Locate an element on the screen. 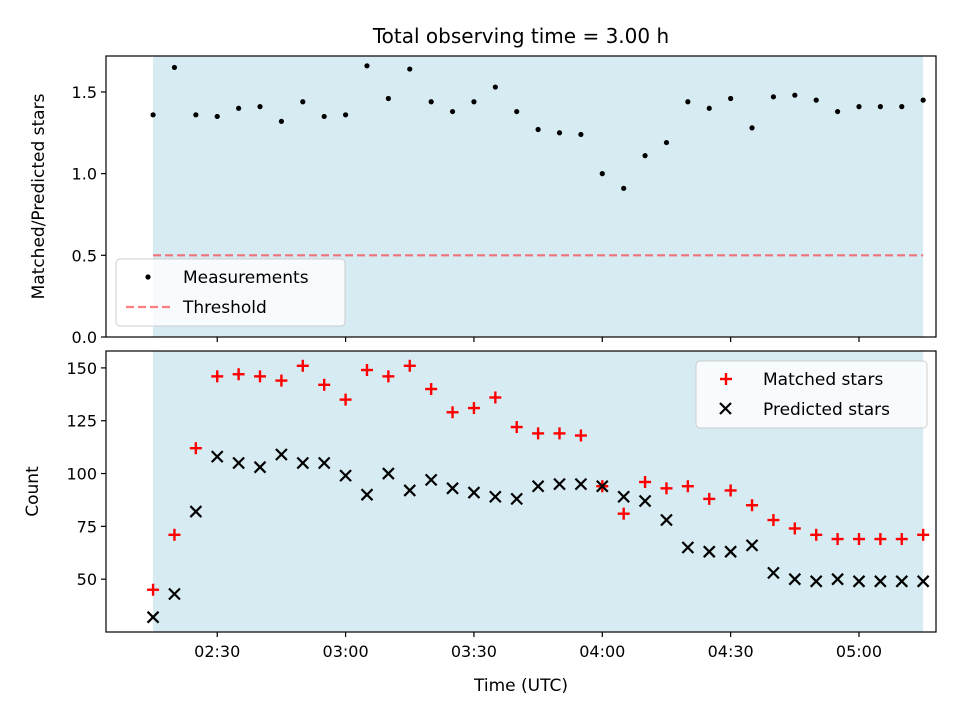  bottom-y-ticks: 50 75 100 125 150 is located at coordinates (86, 474).